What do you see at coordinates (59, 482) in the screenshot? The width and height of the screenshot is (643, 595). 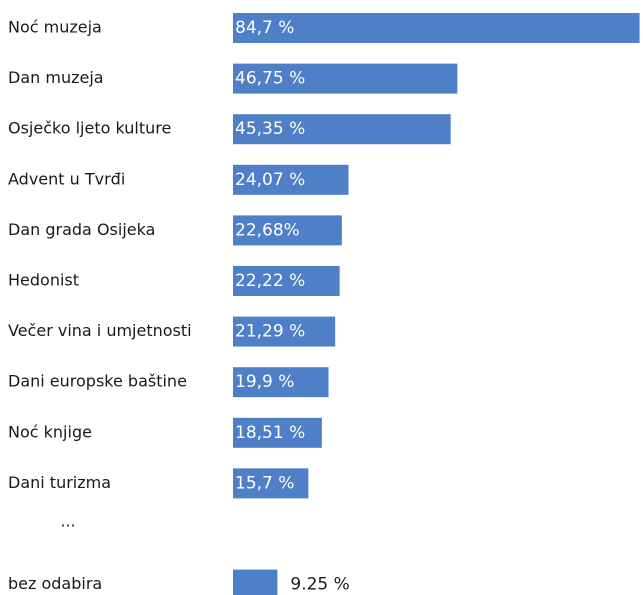 I see `category-label: Dani turizma` at bounding box center [59, 482].